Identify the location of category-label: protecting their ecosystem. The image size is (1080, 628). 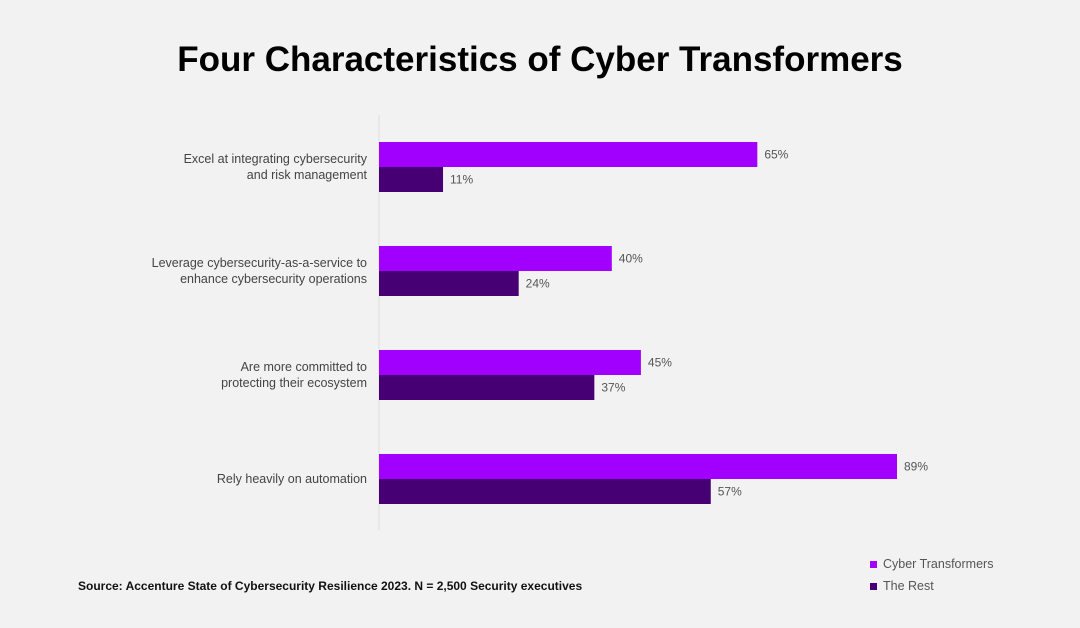
(294, 383).